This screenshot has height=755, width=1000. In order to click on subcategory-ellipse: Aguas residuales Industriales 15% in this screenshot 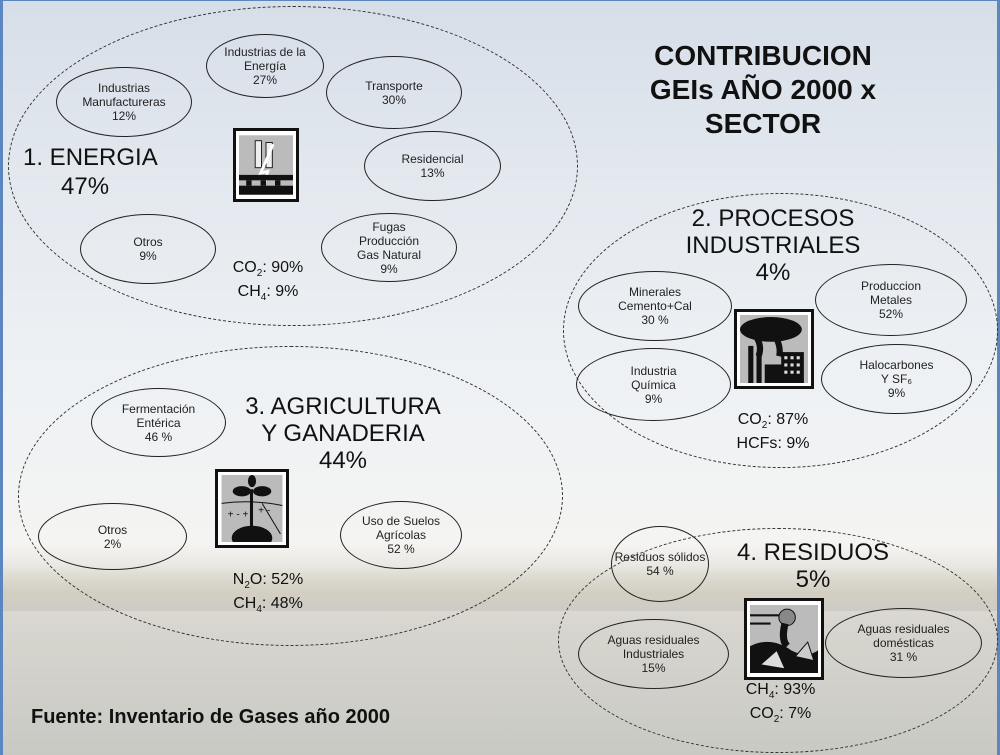, I will do `click(653, 654)`.